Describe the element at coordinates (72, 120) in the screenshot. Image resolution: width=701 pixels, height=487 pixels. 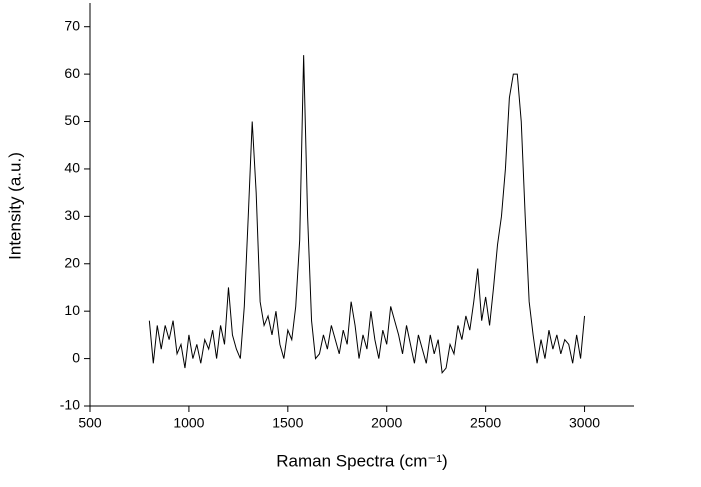
I see `y-tick-label: 50` at that location.